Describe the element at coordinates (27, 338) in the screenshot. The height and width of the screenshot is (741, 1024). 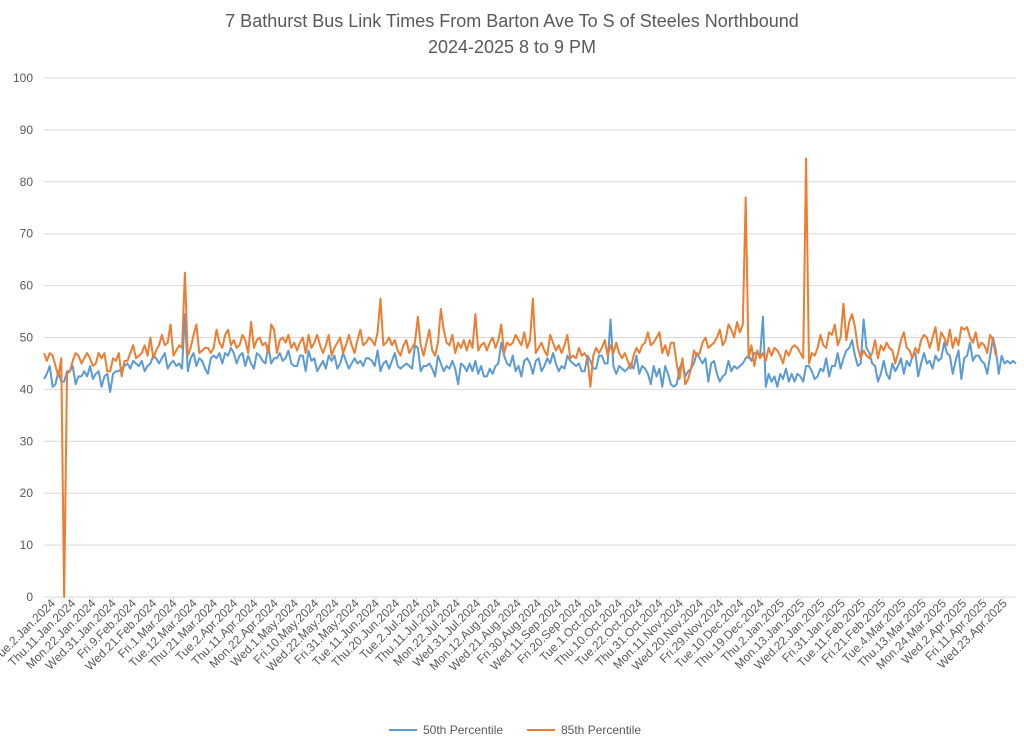
I see `y-tick-label: 50` at that location.